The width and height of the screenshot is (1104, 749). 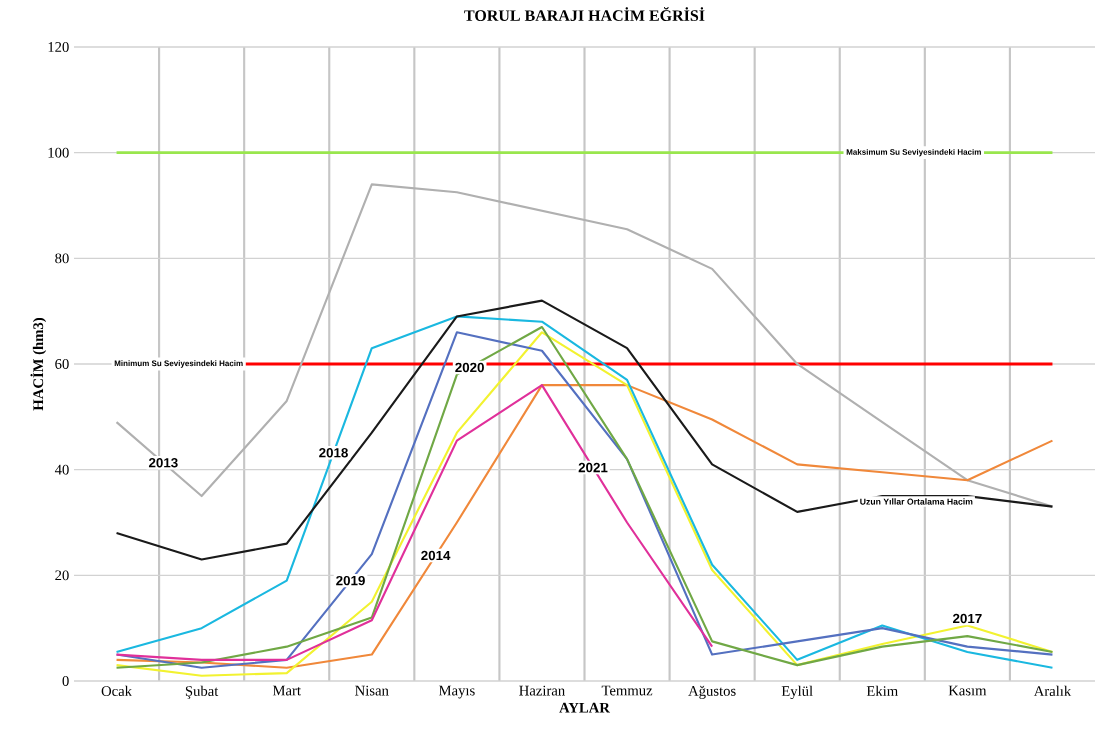 What do you see at coordinates (62, 575) in the screenshot?
I see `y-tick-label: 20` at bounding box center [62, 575].